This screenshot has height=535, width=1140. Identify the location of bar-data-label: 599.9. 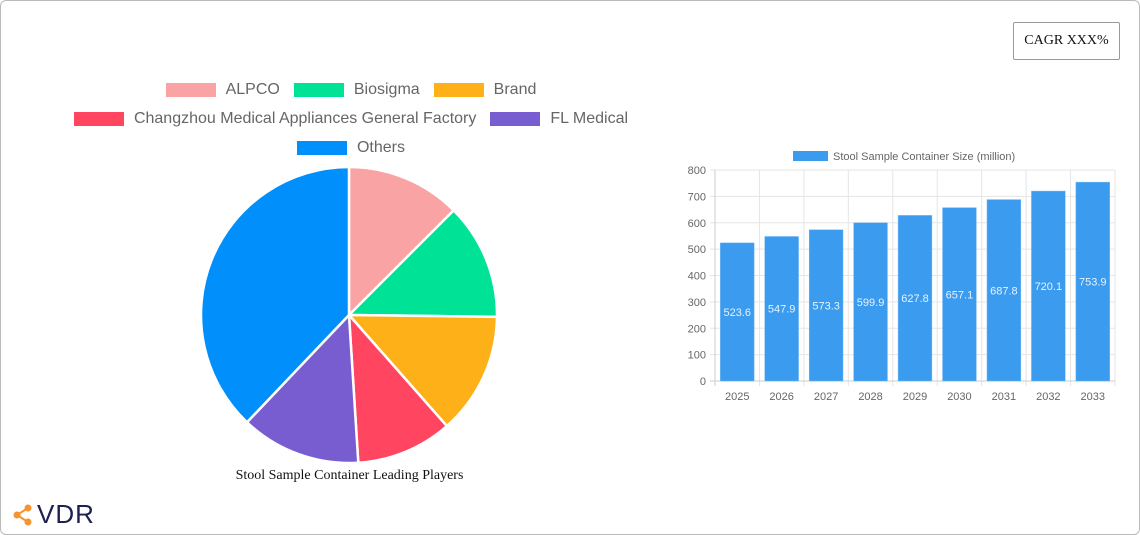
(871, 303).